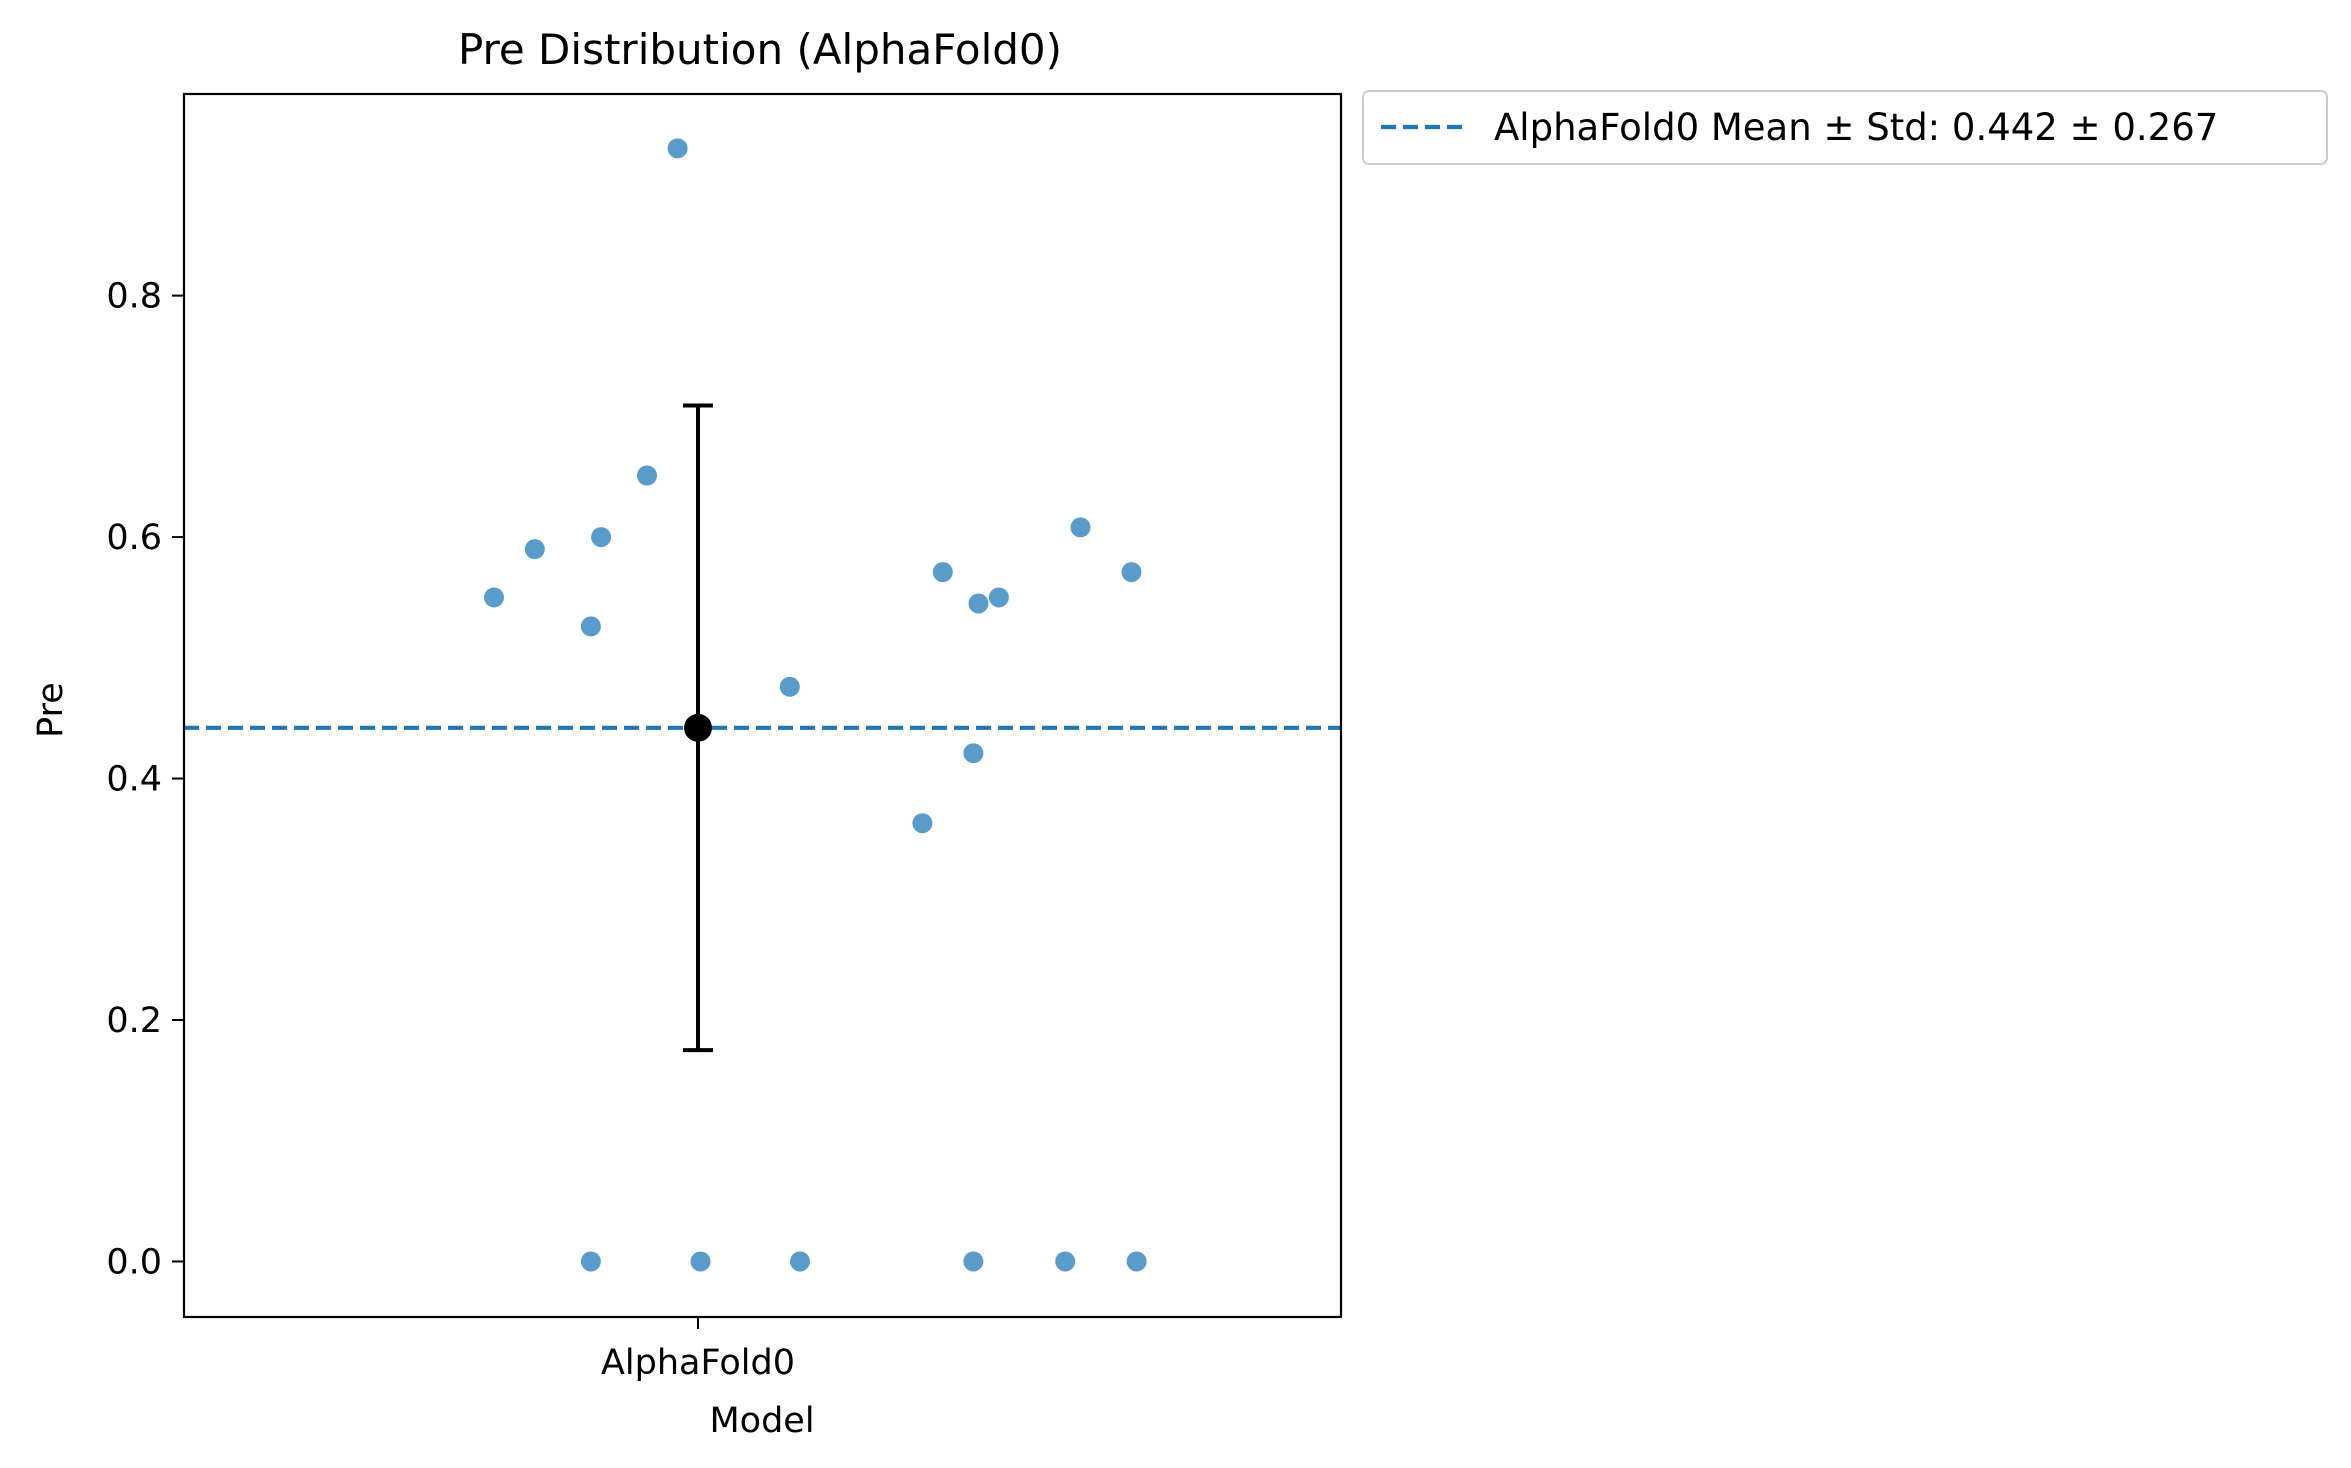  What do you see at coordinates (134, 1021) in the screenshot?
I see `y-tick-label: 0.2` at bounding box center [134, 1021].